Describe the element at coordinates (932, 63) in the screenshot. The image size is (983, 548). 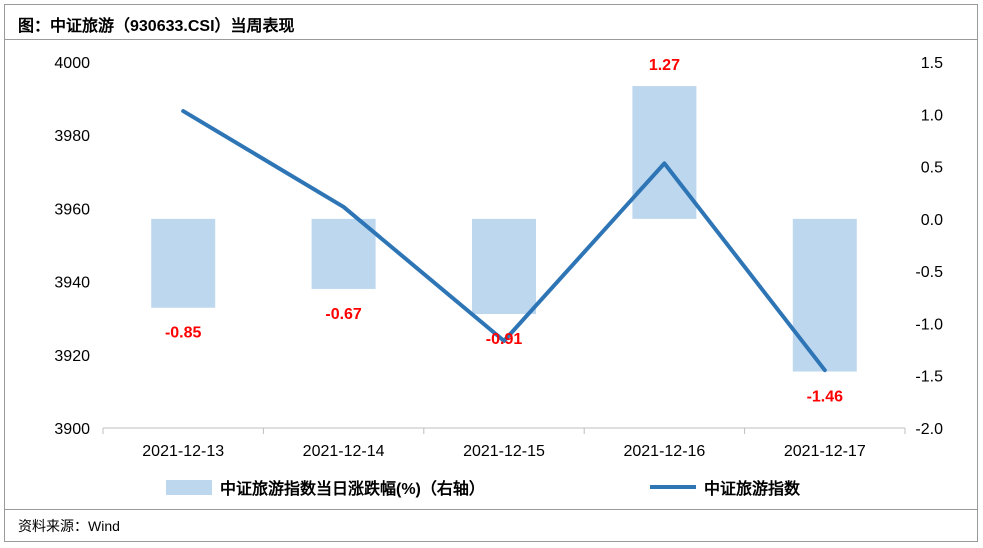
I see `right-y-tick-label: 1.5` at that location.